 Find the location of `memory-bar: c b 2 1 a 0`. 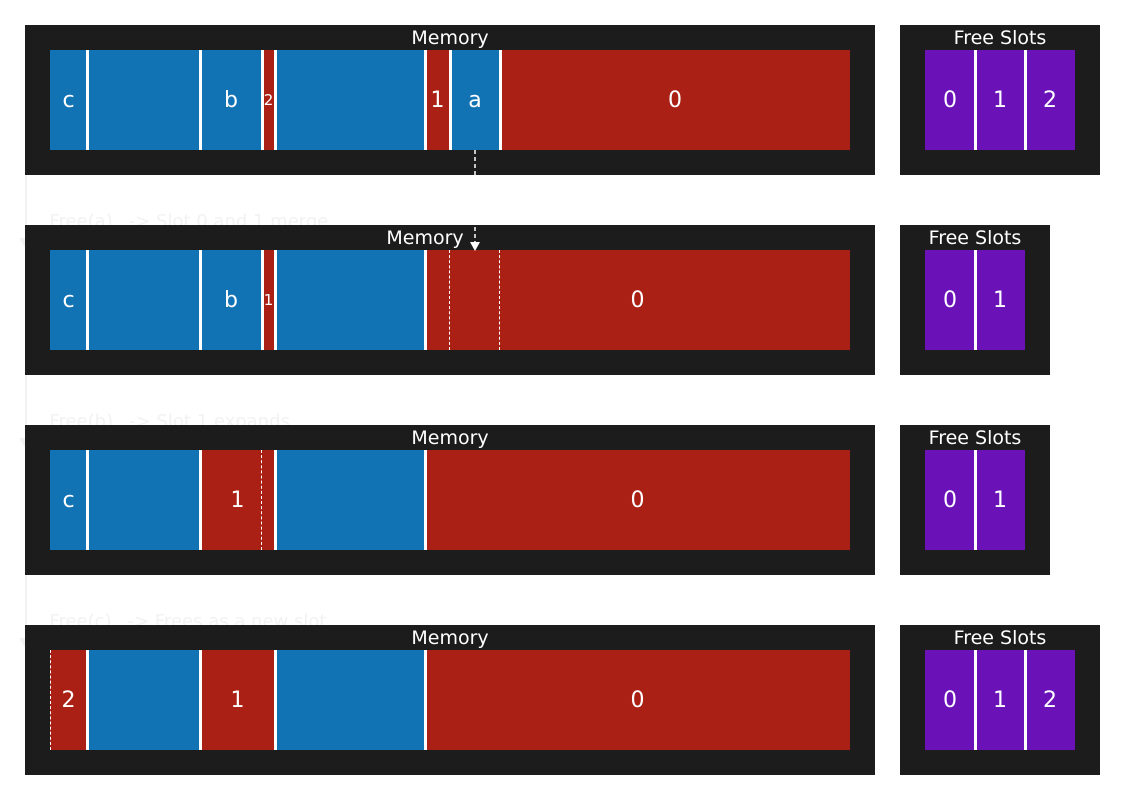

memory-bar: c b 2 1 a 0 is located at coordinates (450, 100).